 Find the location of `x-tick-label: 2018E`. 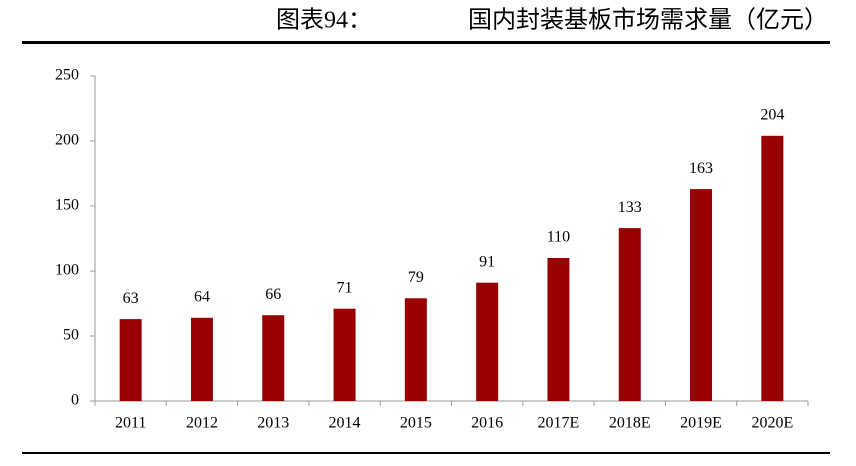

x-tick-label: 2018E is located at coordinates (630, 423).